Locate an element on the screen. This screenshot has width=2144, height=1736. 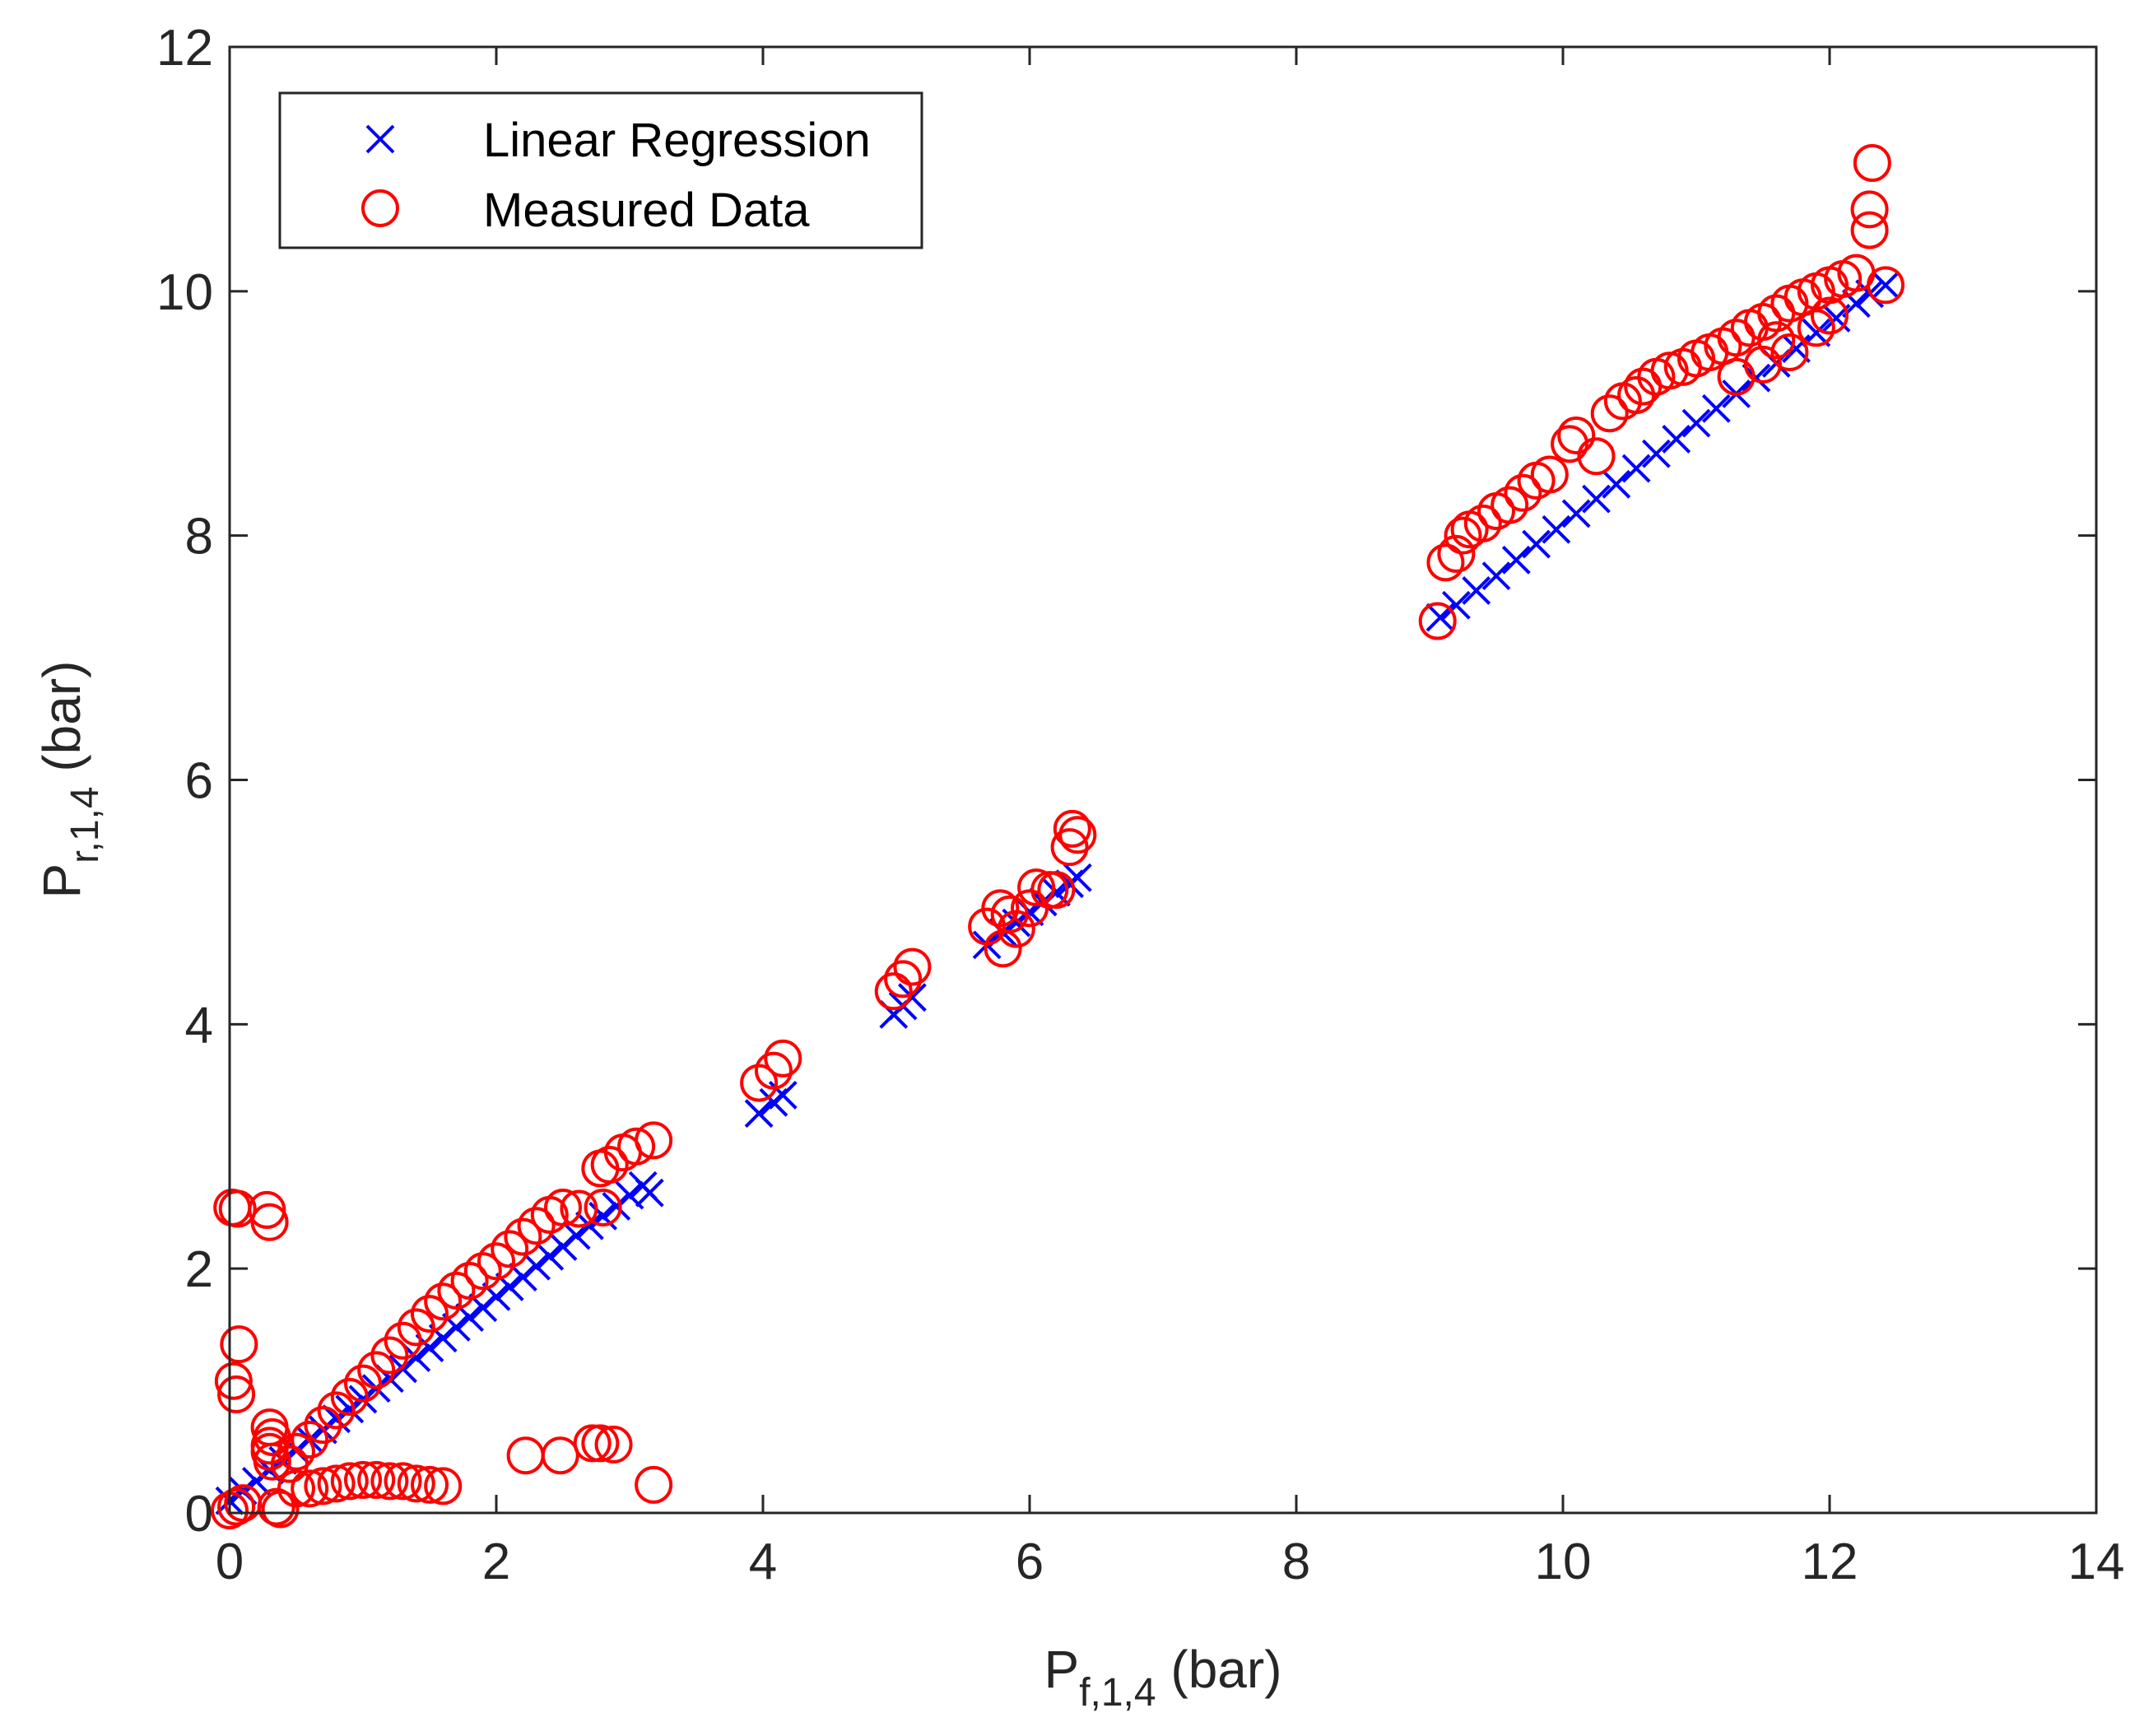
x-tick-label: 6 is located at coordinates (1030, 1562).